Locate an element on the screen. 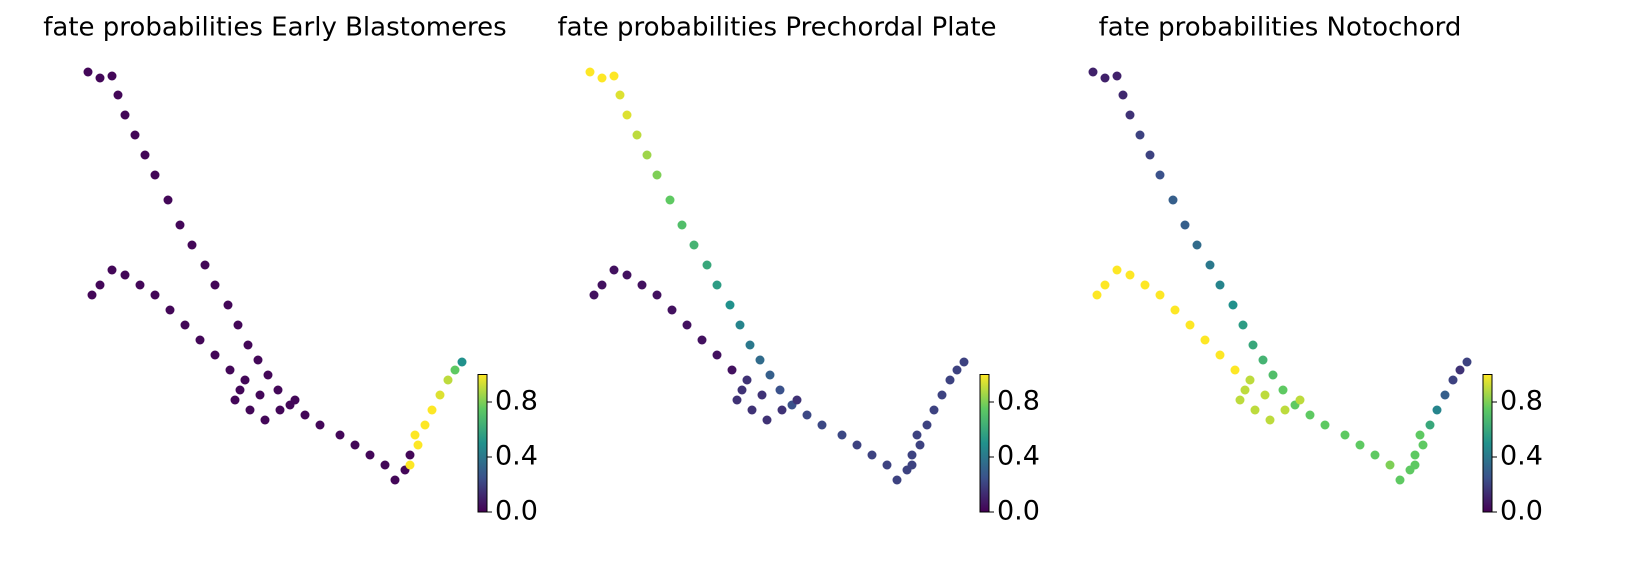  panel-title: fate probabilities Early Blastomeres is located at coordinates (274, 28).